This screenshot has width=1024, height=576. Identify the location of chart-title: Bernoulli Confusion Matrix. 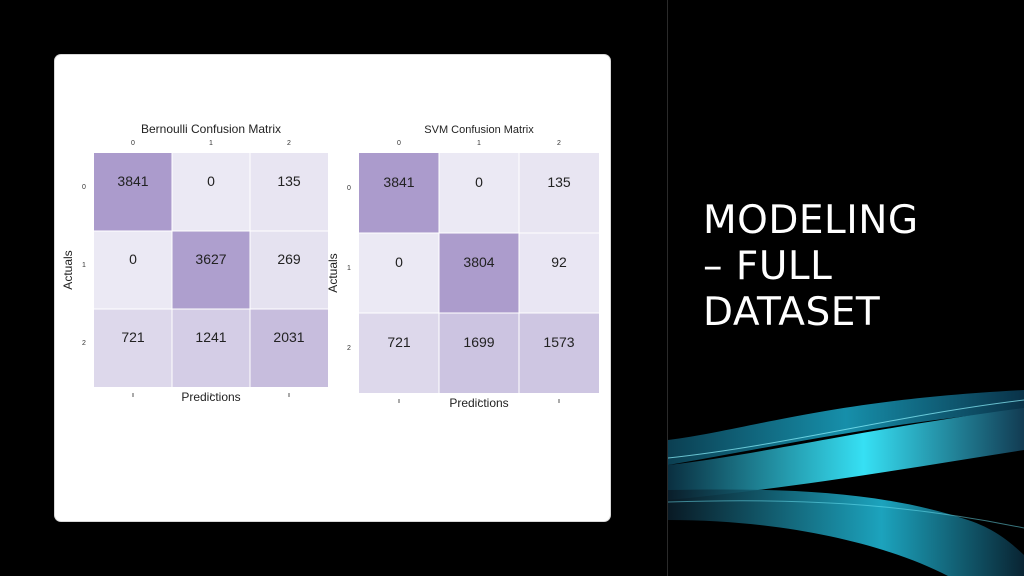
(211, 129).